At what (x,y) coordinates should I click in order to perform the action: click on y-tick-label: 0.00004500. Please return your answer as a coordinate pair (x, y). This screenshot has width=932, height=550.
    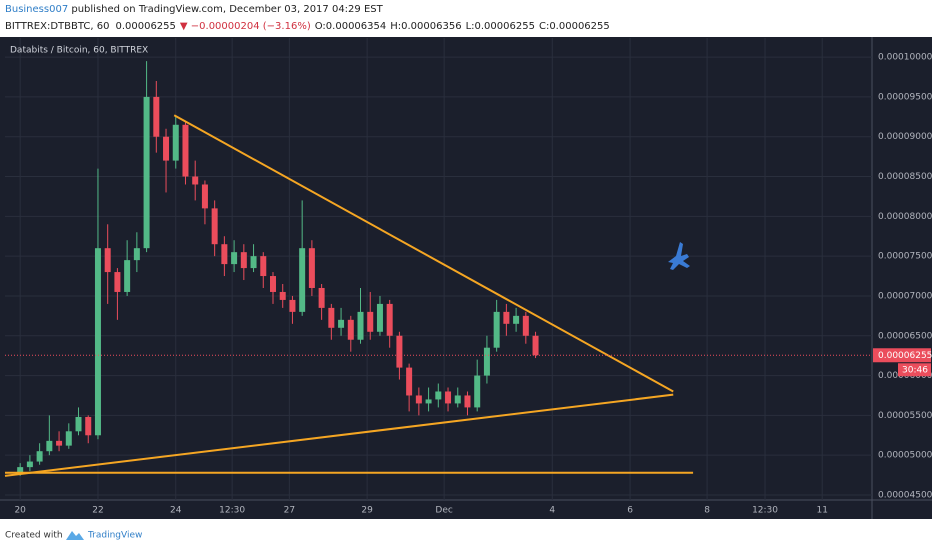
    Looking at the image, I should click on (905, 495).